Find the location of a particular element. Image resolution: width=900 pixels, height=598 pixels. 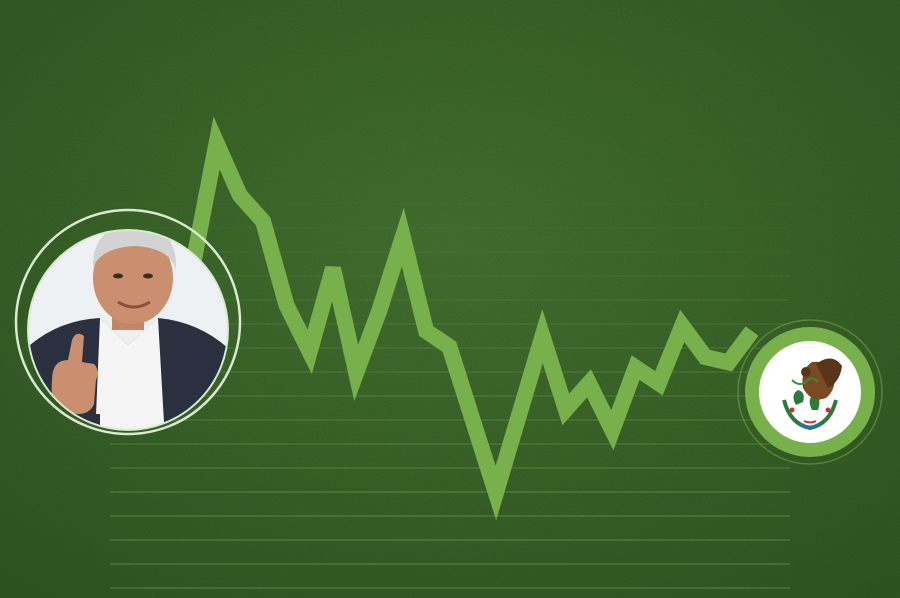

badge-outer-ring is located at coordinates (810, 392).